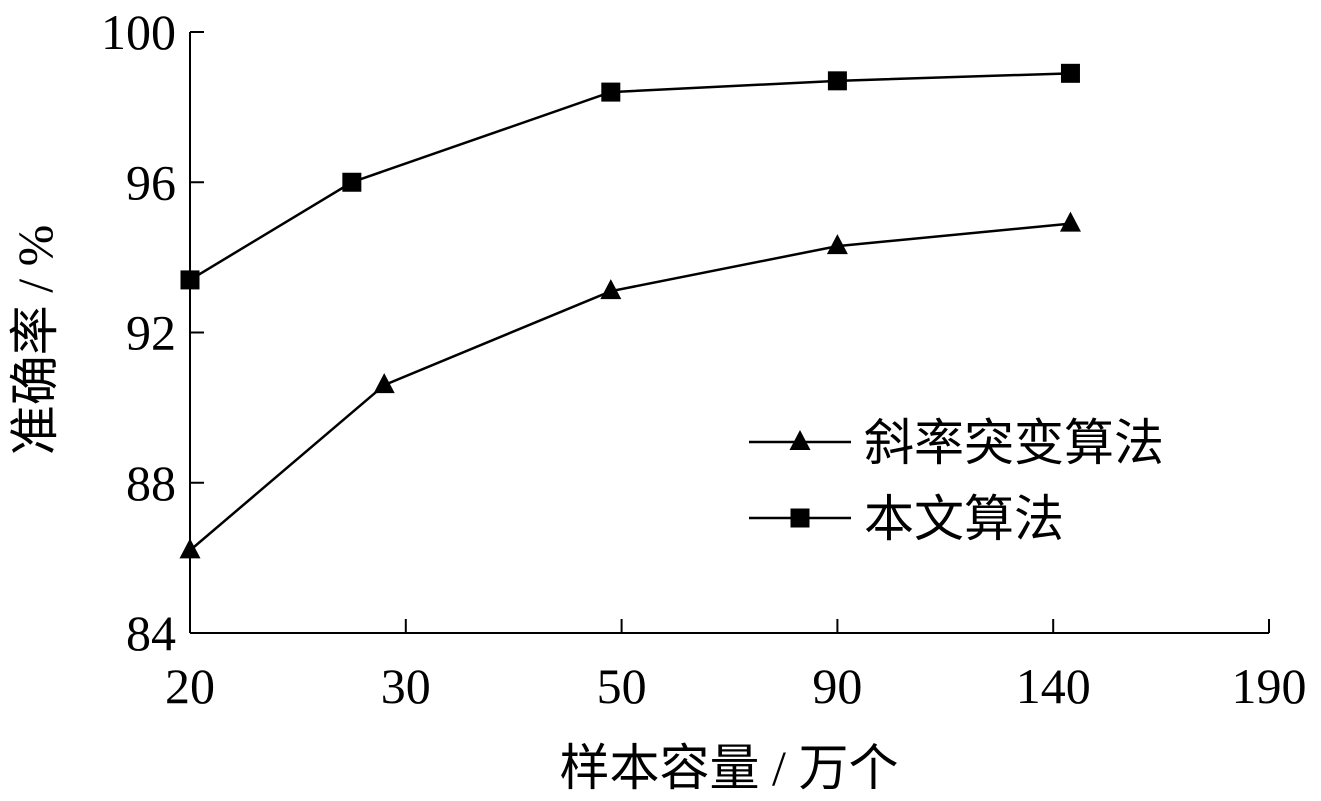 This screenshot has height=801, width=1321. Describe the element at coordinates (35, 340) in the screenshot. I see `y-axis-title: 准确率 / %` at that location.